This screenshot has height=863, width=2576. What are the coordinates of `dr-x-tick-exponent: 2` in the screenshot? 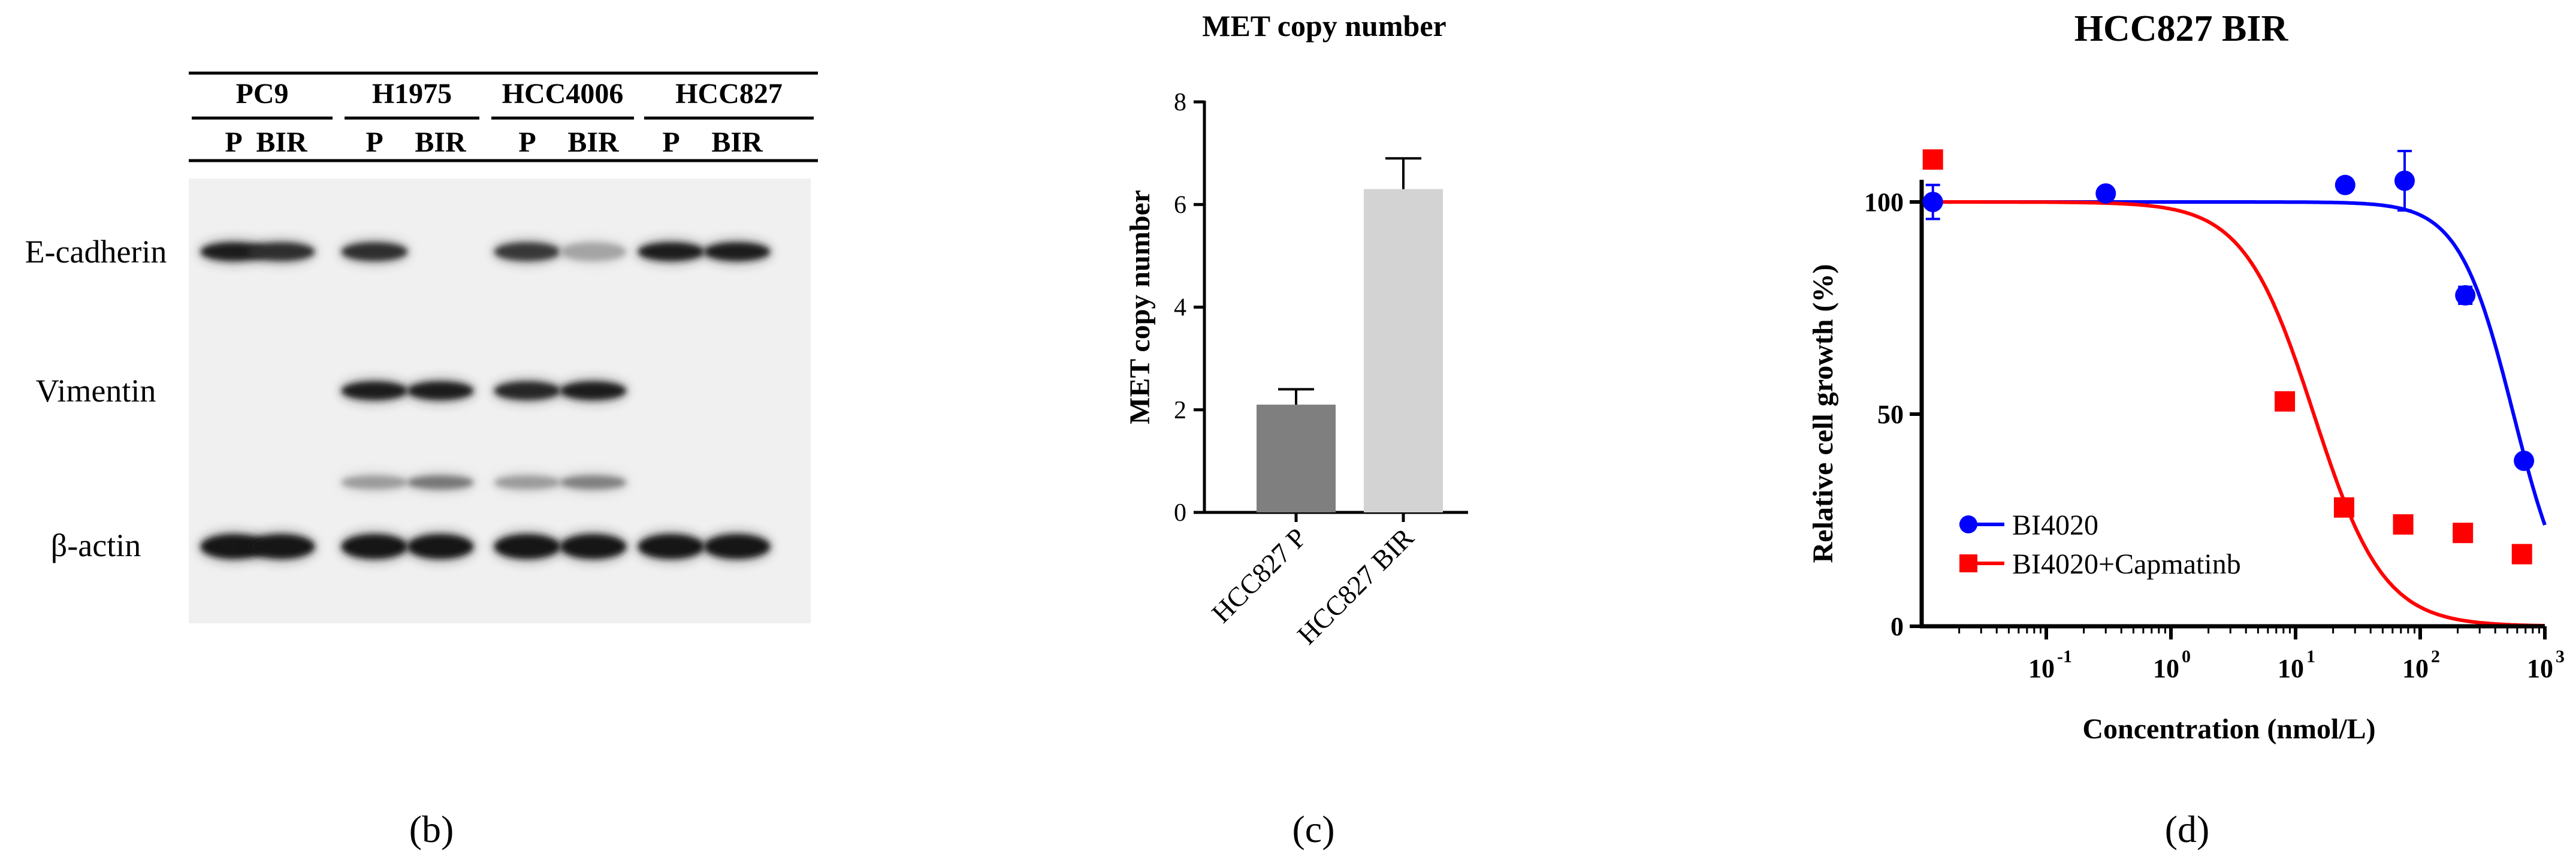 It's located at (2436, 657).